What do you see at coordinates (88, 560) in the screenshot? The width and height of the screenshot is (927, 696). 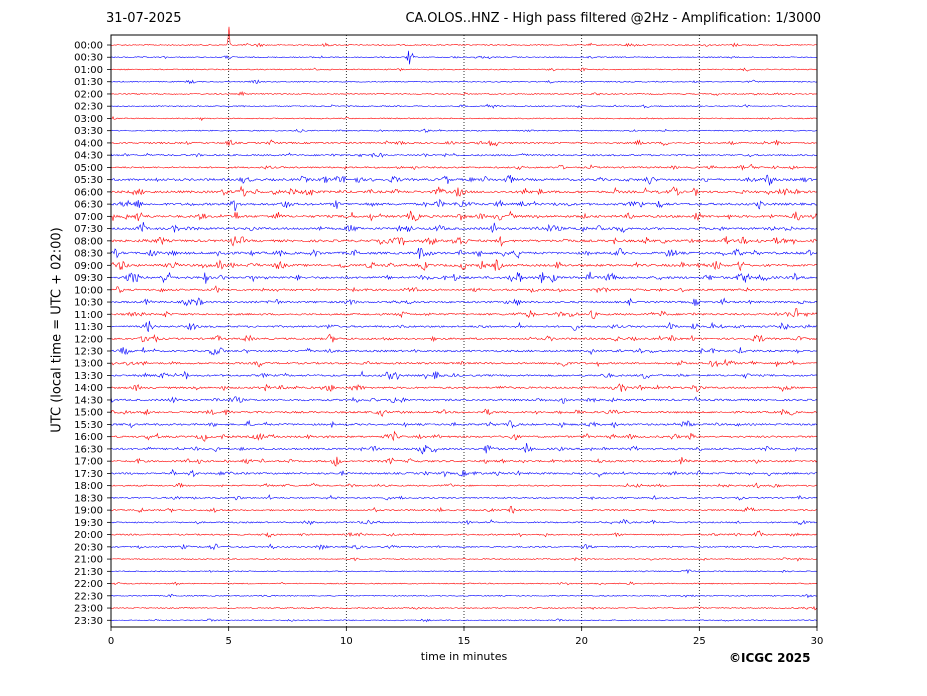 I see `y-tick-label: 21:00` at bounding box center [88, 560].